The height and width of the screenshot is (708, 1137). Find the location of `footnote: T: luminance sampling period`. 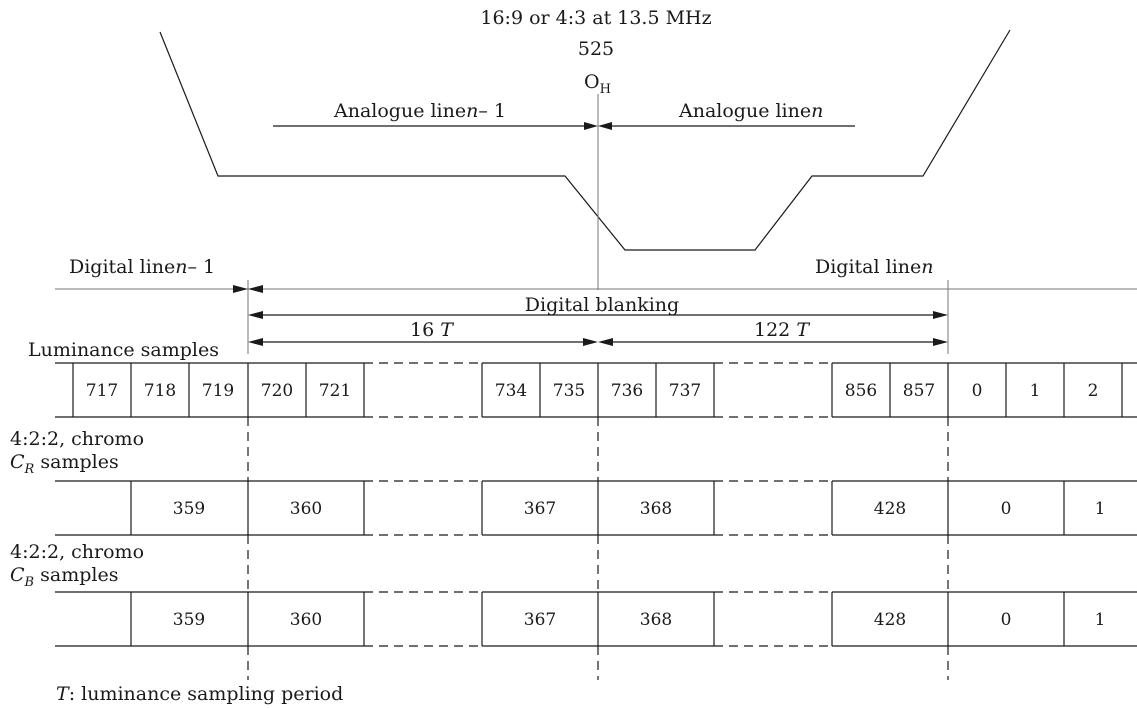

footnote: T: luminance sampling period is located at coordinates (199, 694).